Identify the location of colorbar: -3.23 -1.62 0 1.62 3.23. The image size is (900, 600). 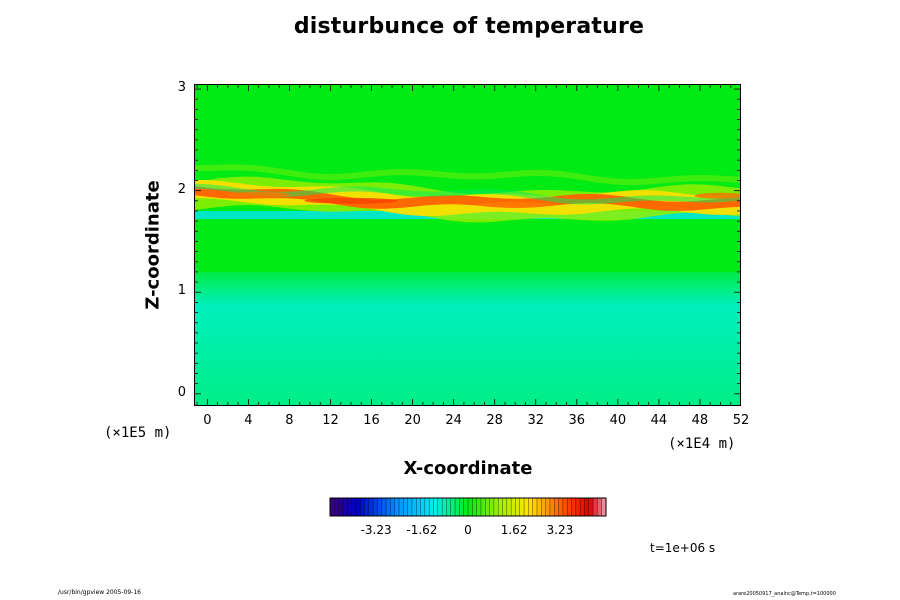
(468, 517).